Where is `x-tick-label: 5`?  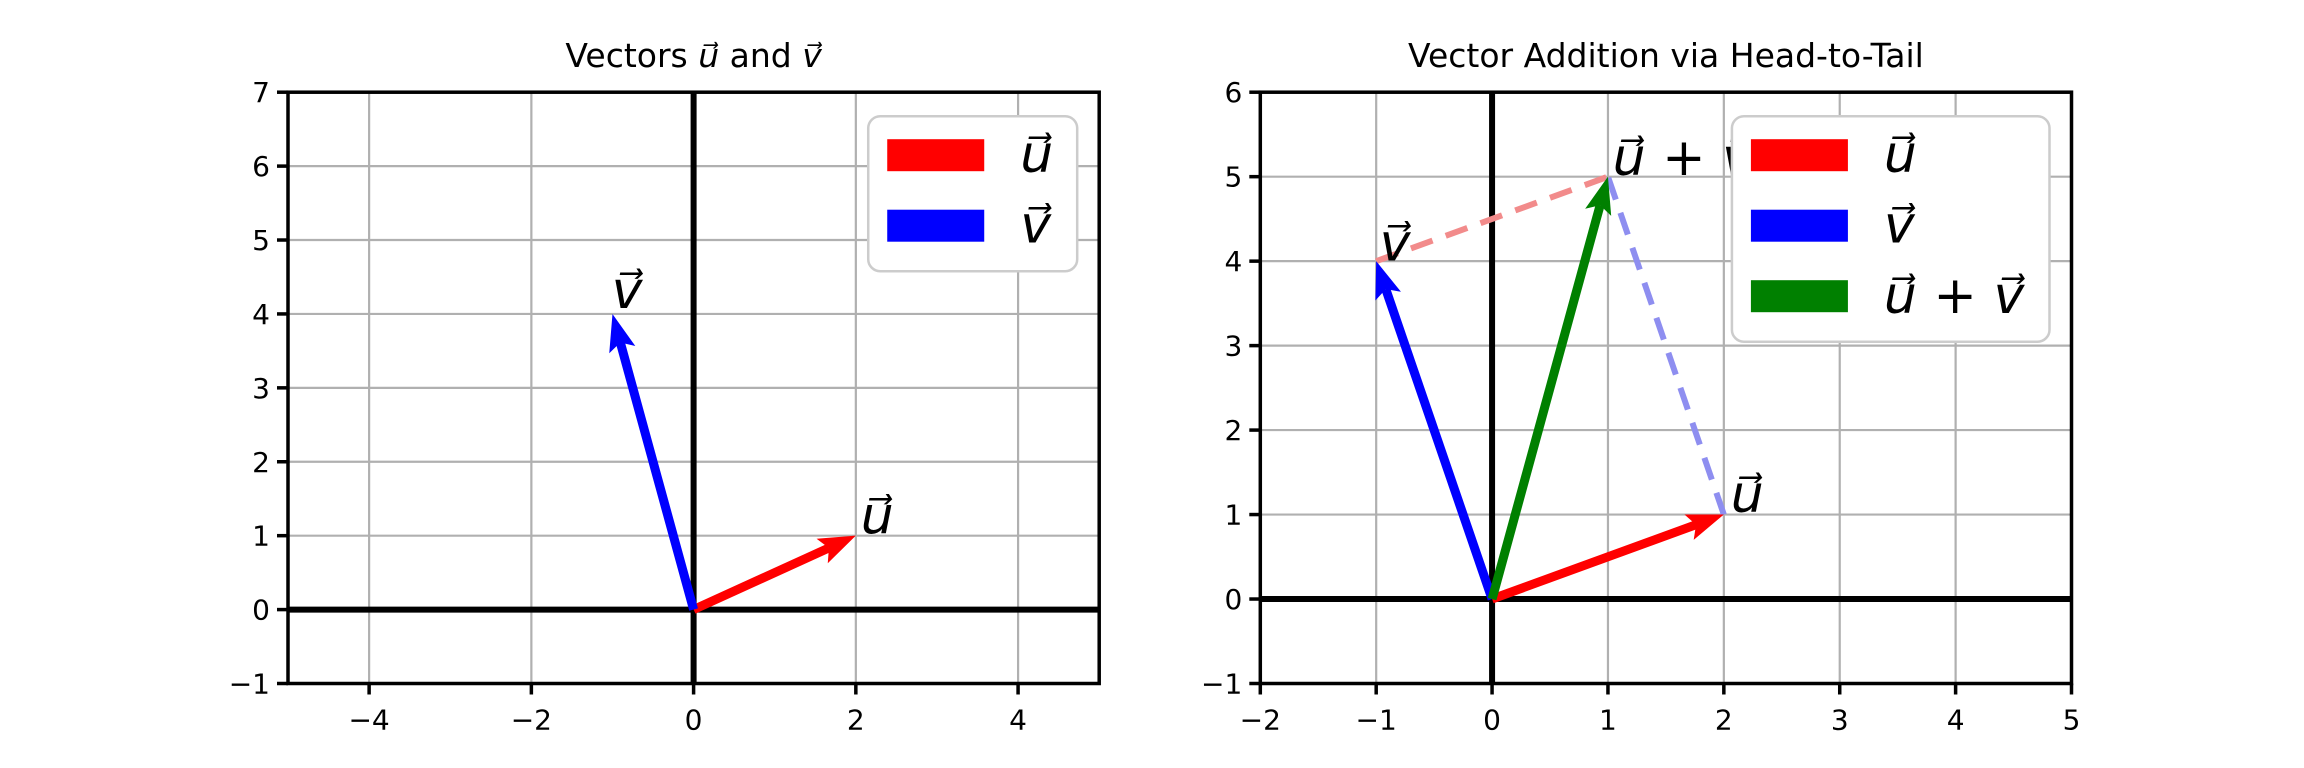 x-tick-label: 5 is located at coordinates (2072, 720).